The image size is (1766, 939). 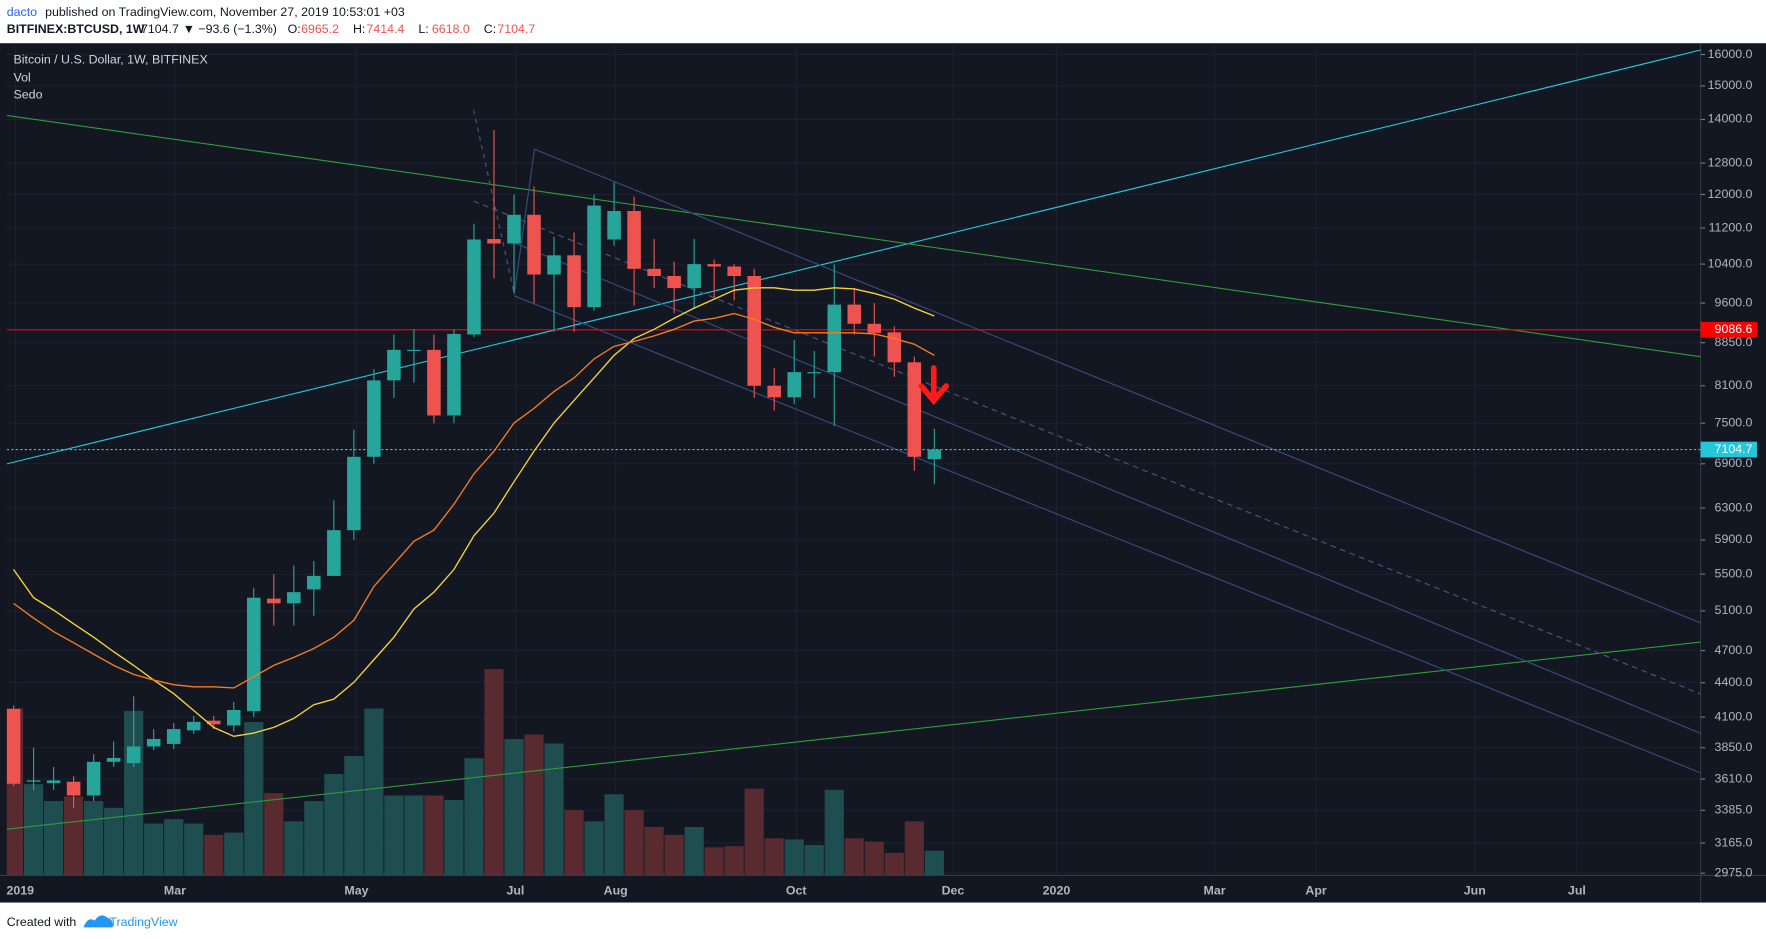 What do you see at coordinates (160, 29) in the screenshot?
I see `last-price: 7104.7` at bounding box center [160, 29].